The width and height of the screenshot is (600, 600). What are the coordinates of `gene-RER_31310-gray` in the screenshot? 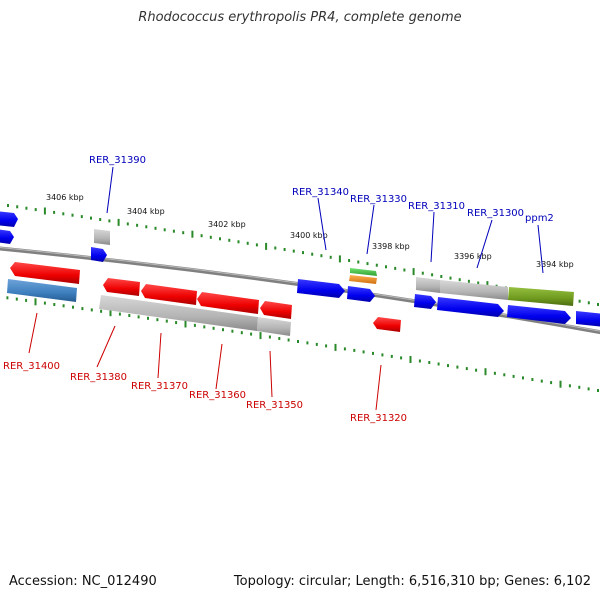 It's located at (428, 285).